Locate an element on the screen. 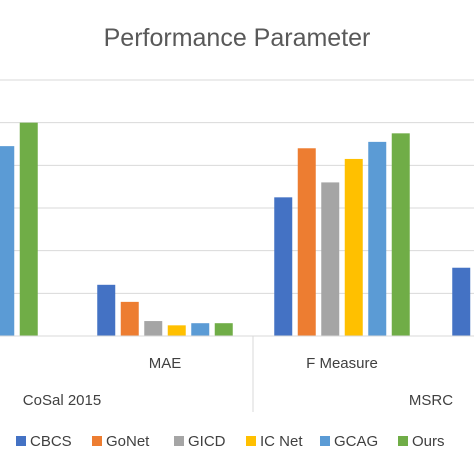 The height and width of the screenshot is (474, 474). legend-item: GICD is located at coordinates (200, 441).